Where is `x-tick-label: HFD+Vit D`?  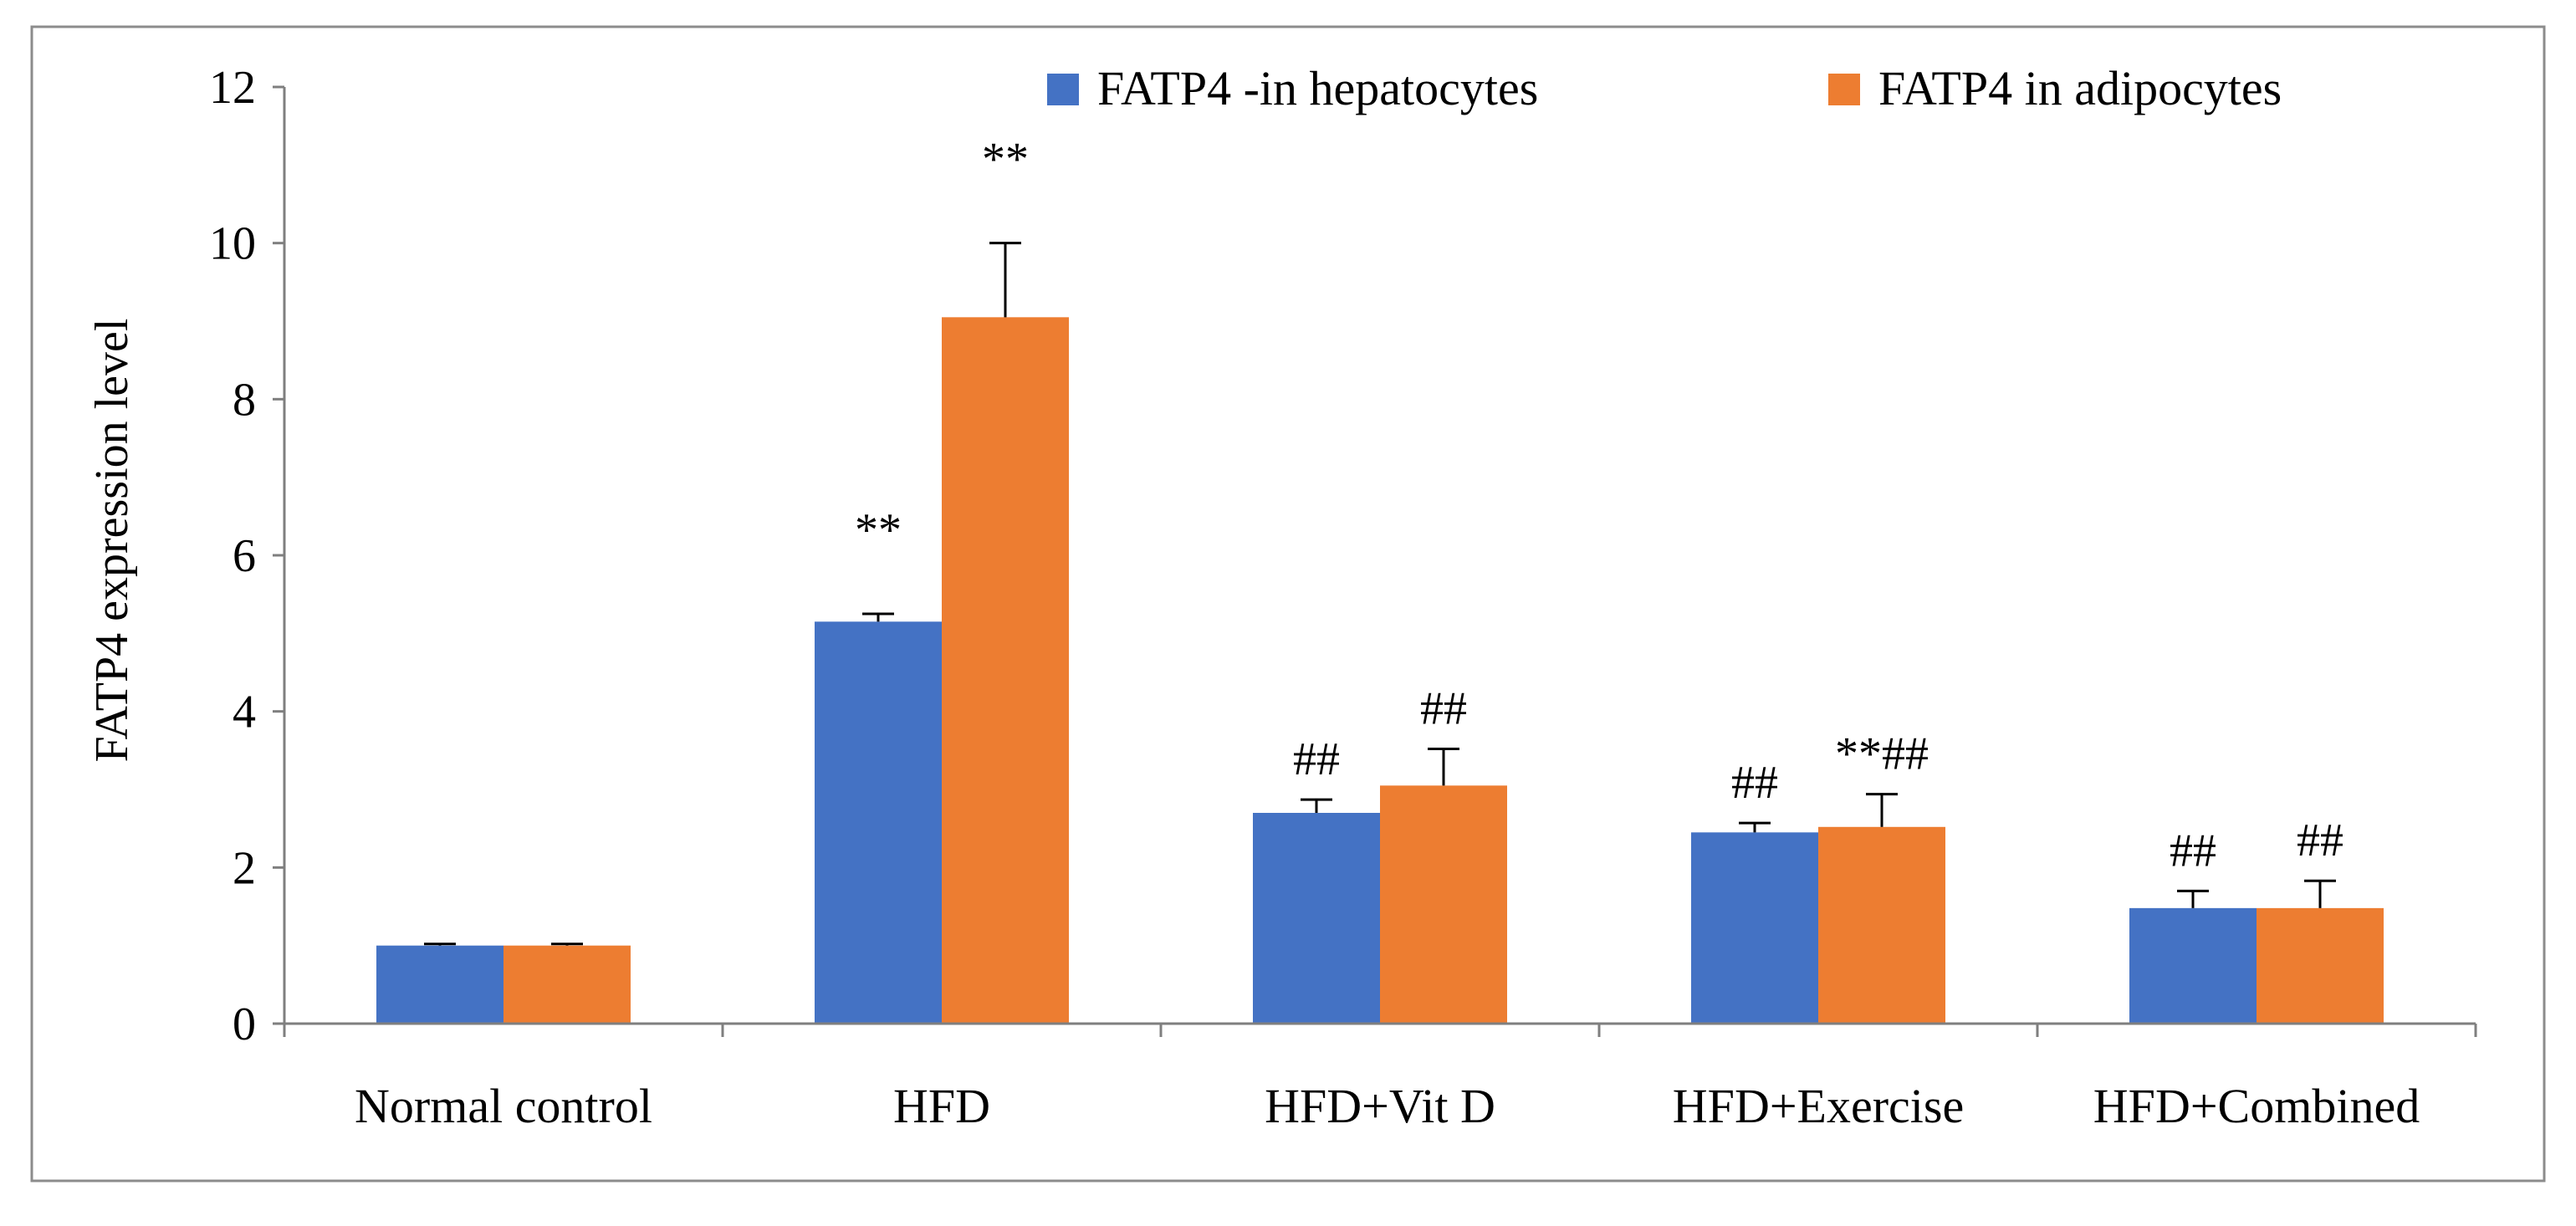
x-tick-label: HFD+Vit D is located at coordinates (1380, 1106).